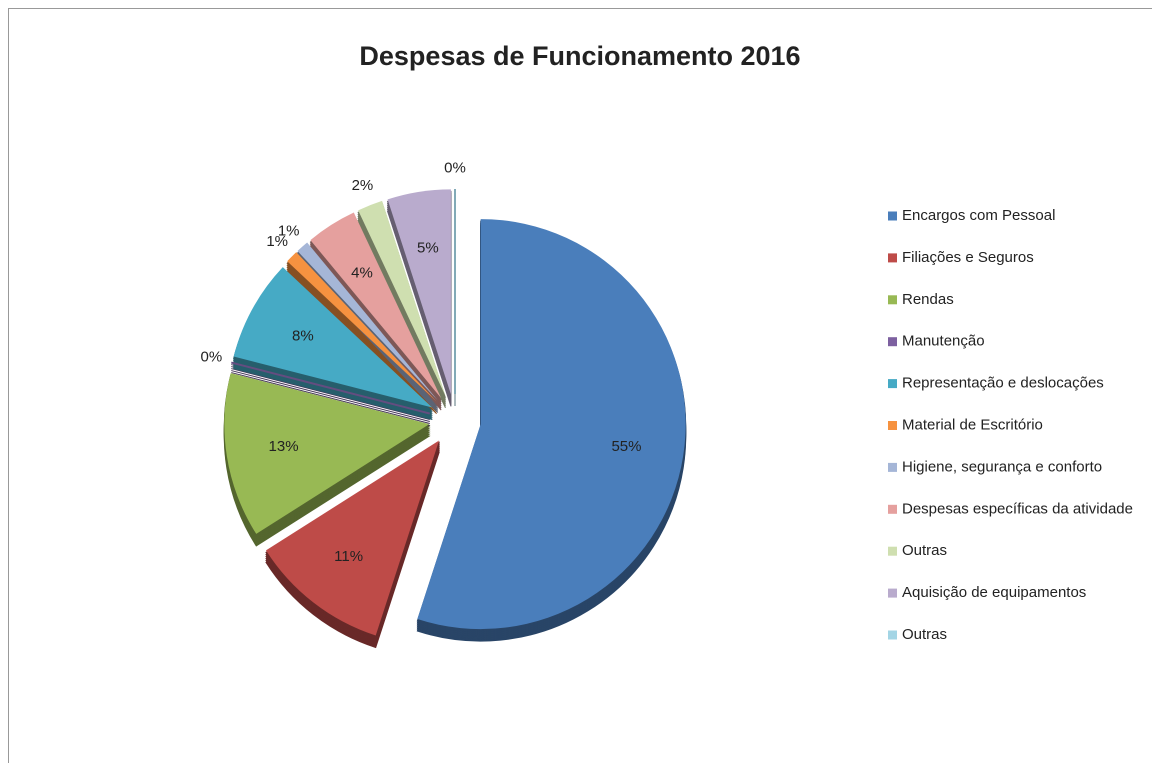 The width and height of the screenshot is (1152, 763). I want to click on legend-label: Rendas, so click(928, 299).